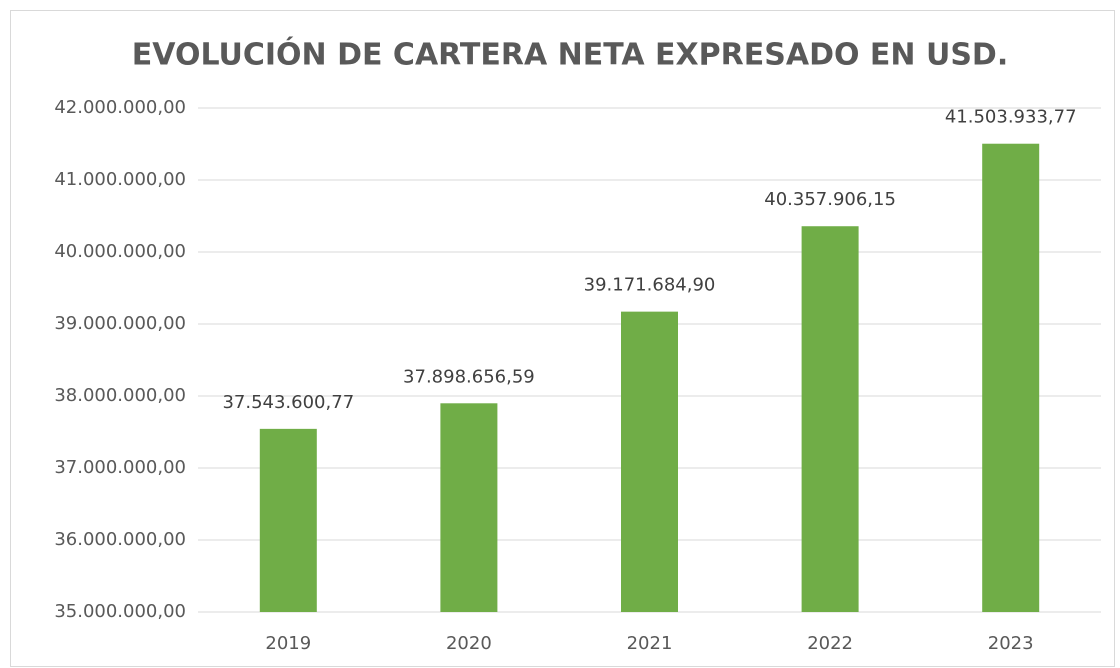 This screenshot has height=668, width=1120. Describe the element at coordinates (120, 323) in the screenshot. I see `y-tick-label: 39.000.000,00` at that location.